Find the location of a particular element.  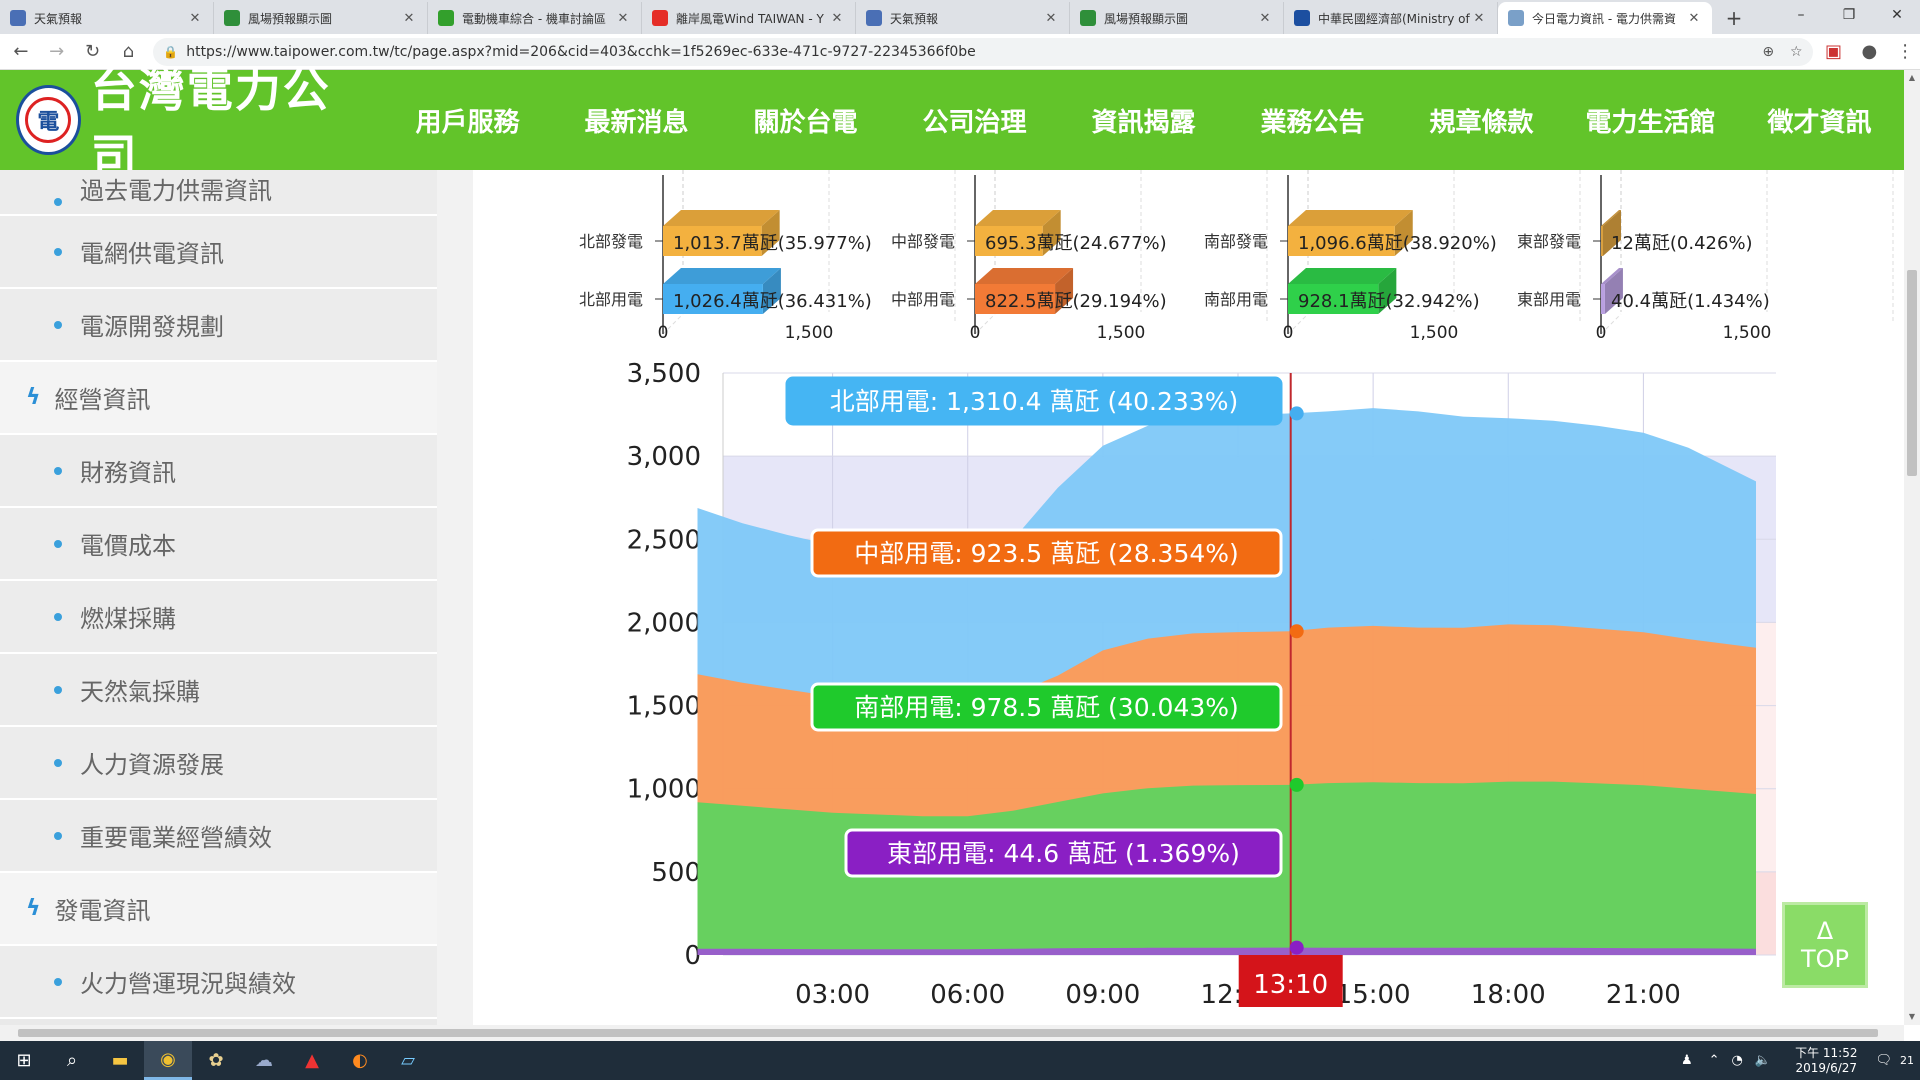

sidebar-item: 天然氣採購 is located at coordinates (218, 690).